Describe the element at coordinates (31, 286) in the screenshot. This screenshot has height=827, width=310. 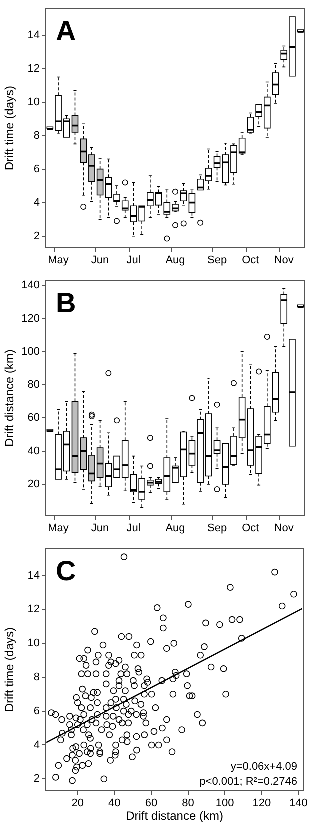
I see `y-tick-label: 140` at that location.